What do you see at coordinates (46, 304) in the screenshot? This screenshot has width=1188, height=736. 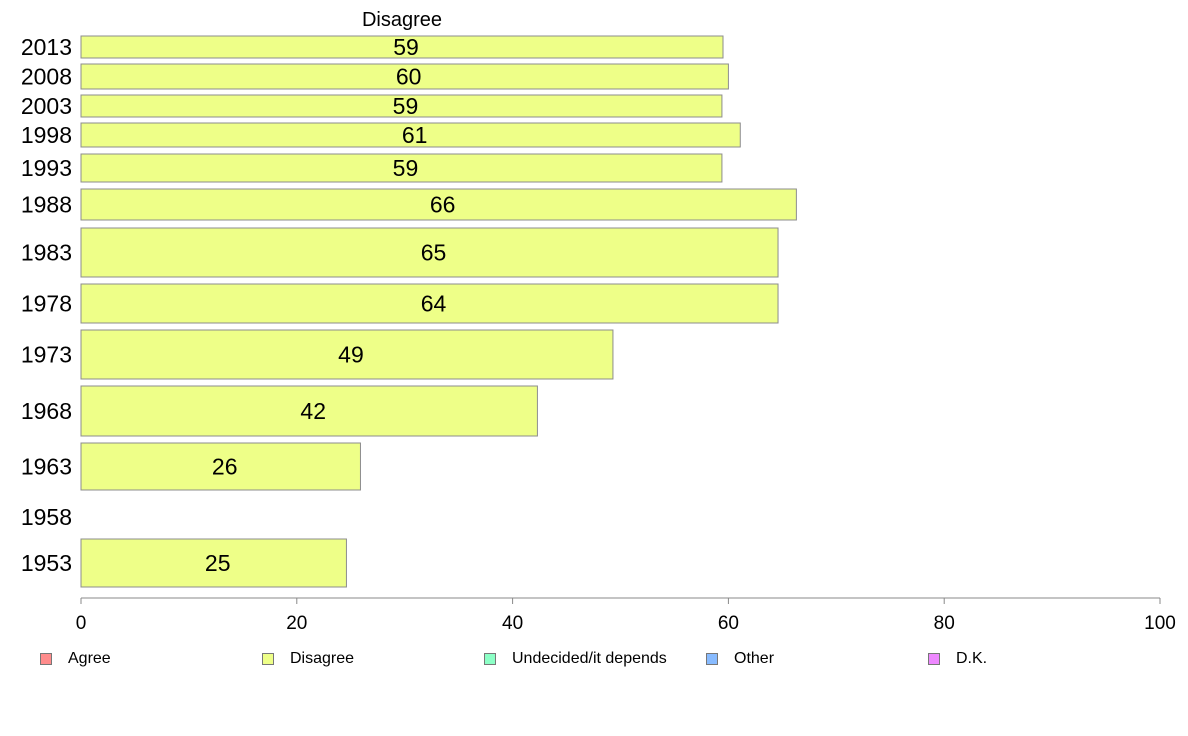 I see `y-tick-label: 1978` at bounding box center [46, 304].